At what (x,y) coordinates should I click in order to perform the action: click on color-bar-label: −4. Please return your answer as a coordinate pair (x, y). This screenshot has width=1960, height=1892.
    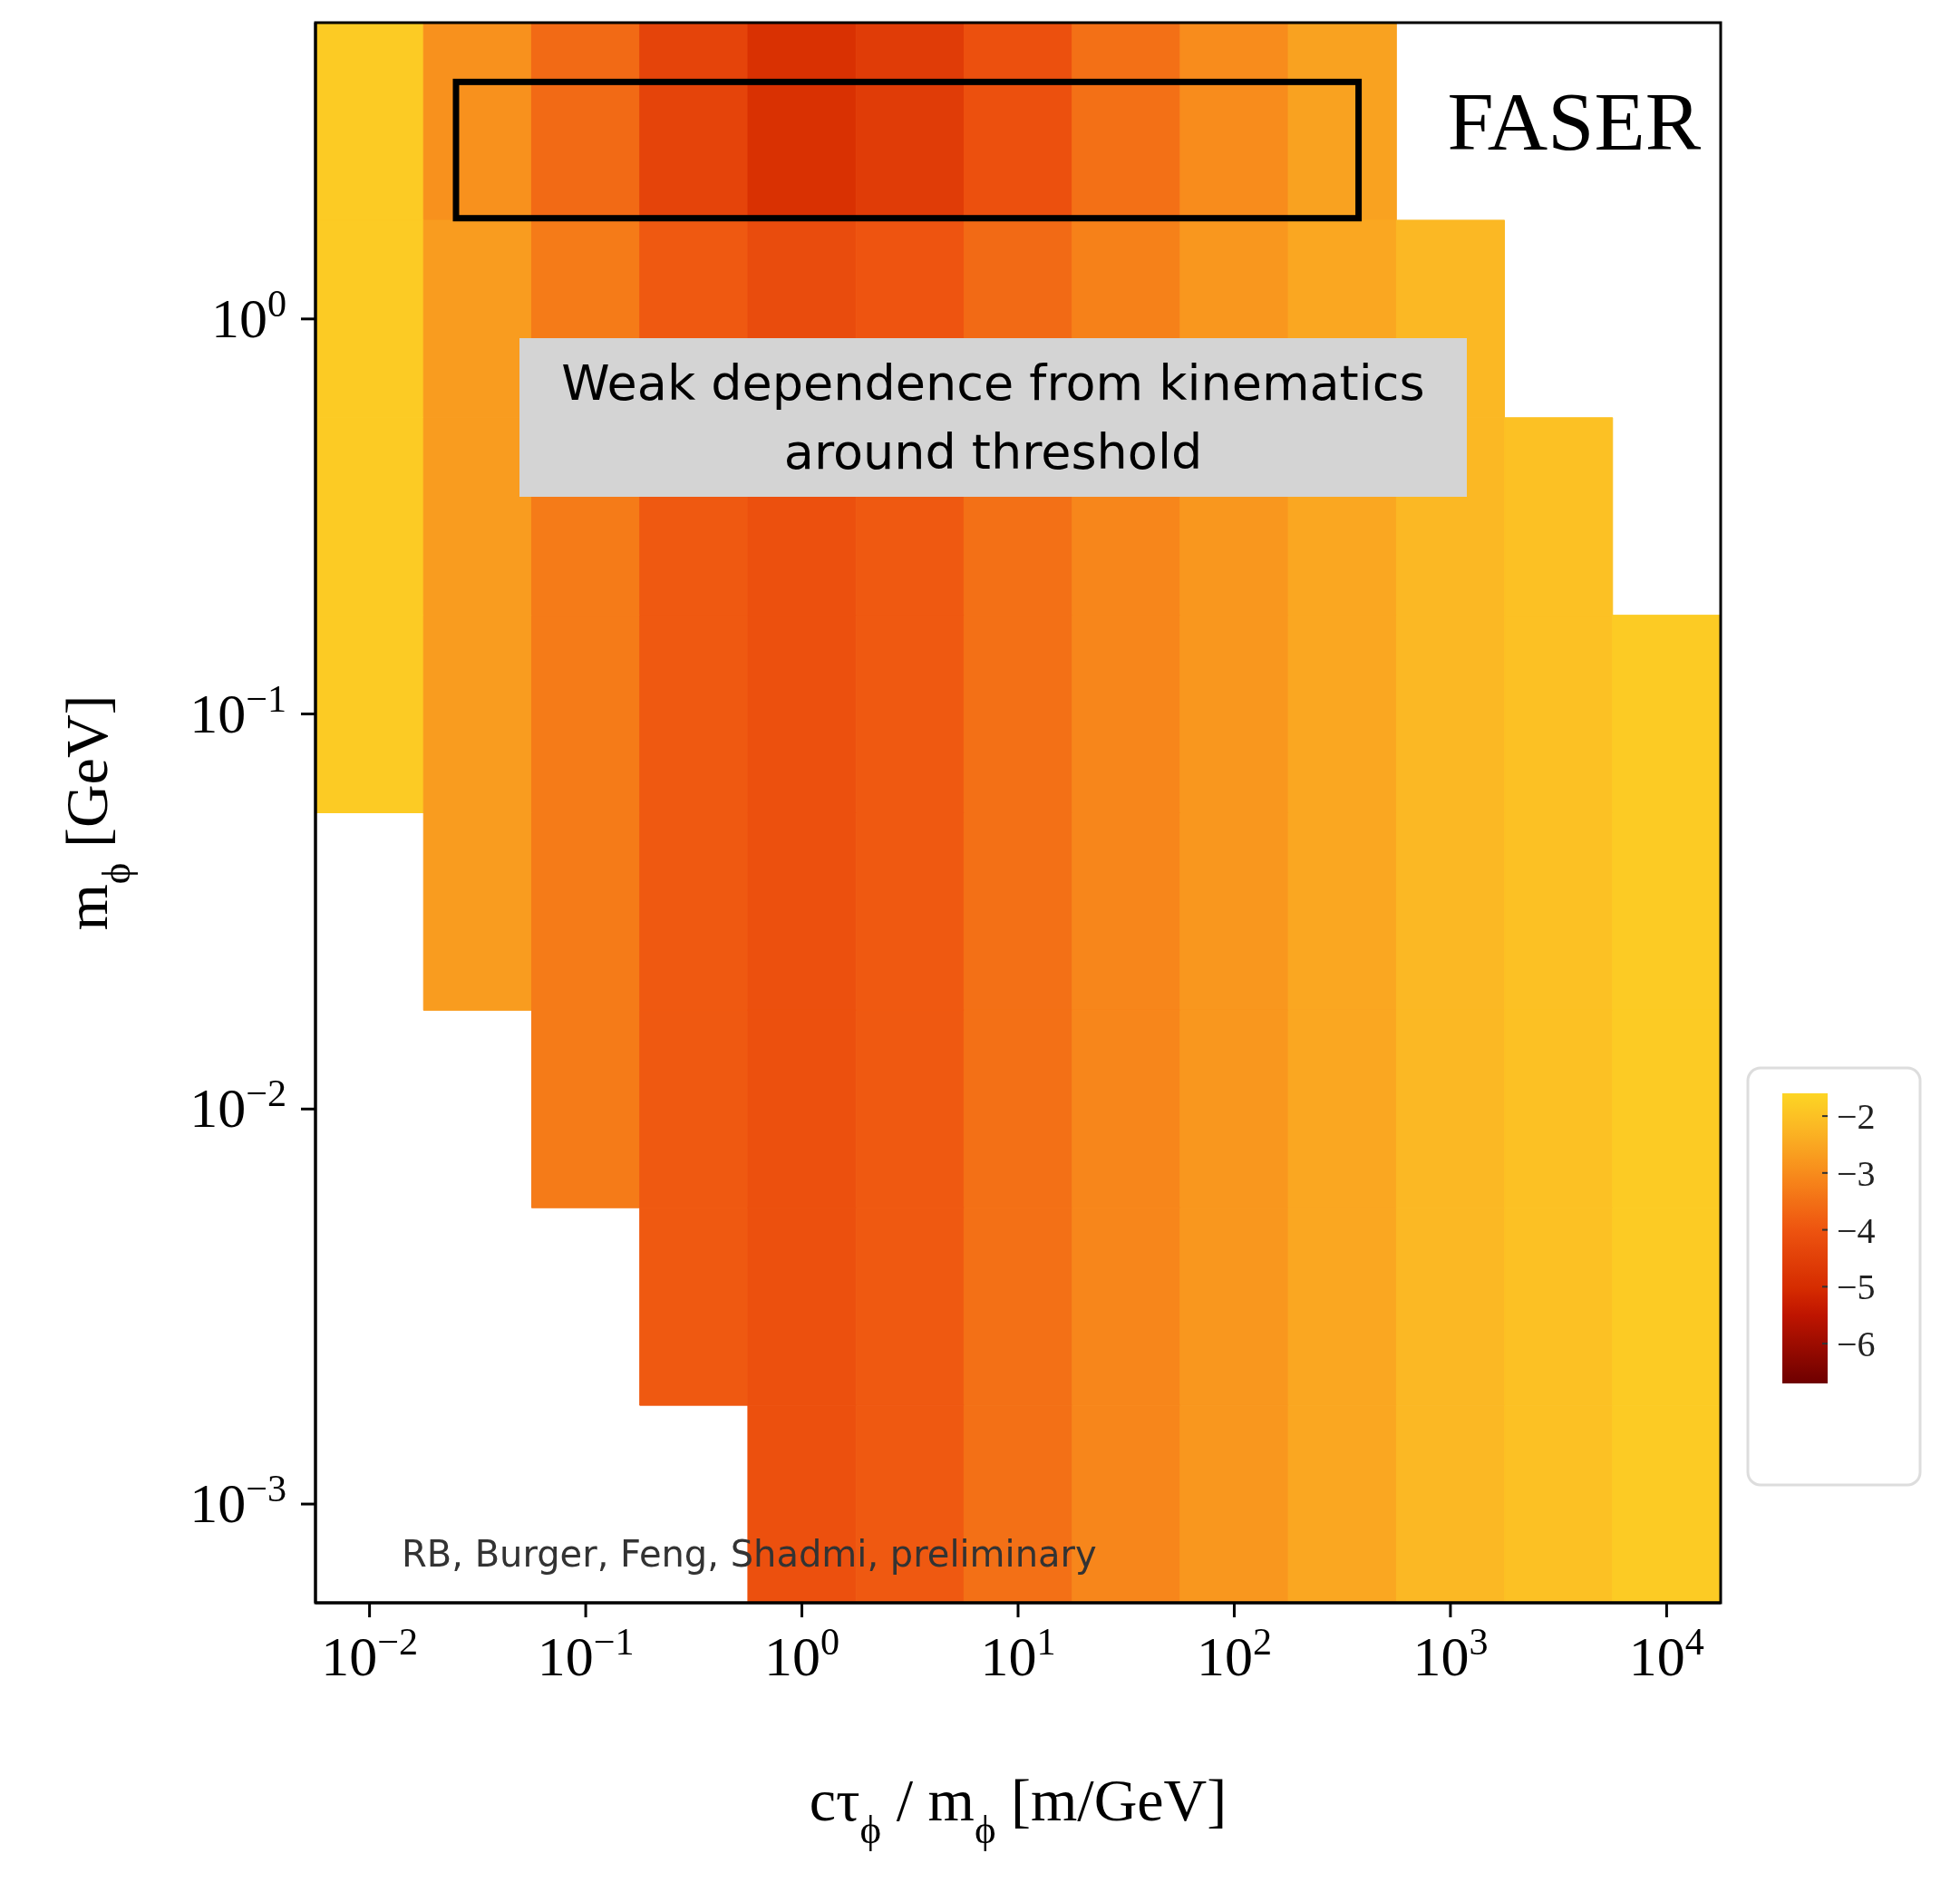
    Looking at the image, I should click on (1857, 1230).